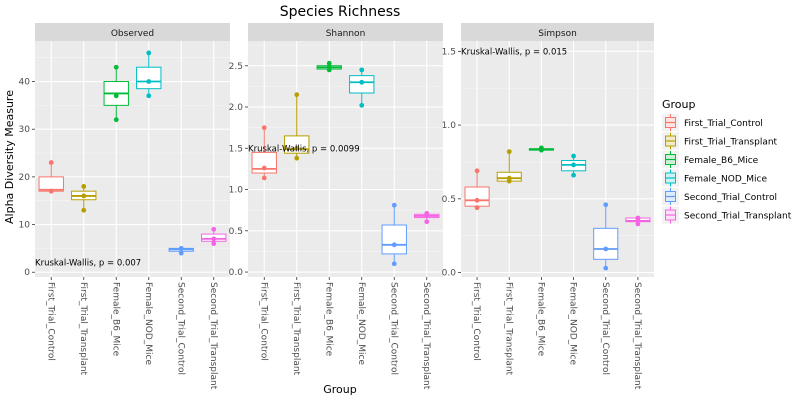  Describe the element at coordinates (726, 180) in the screenshot. I see `legend-item-label: Female_NOD_Mice` at that location.